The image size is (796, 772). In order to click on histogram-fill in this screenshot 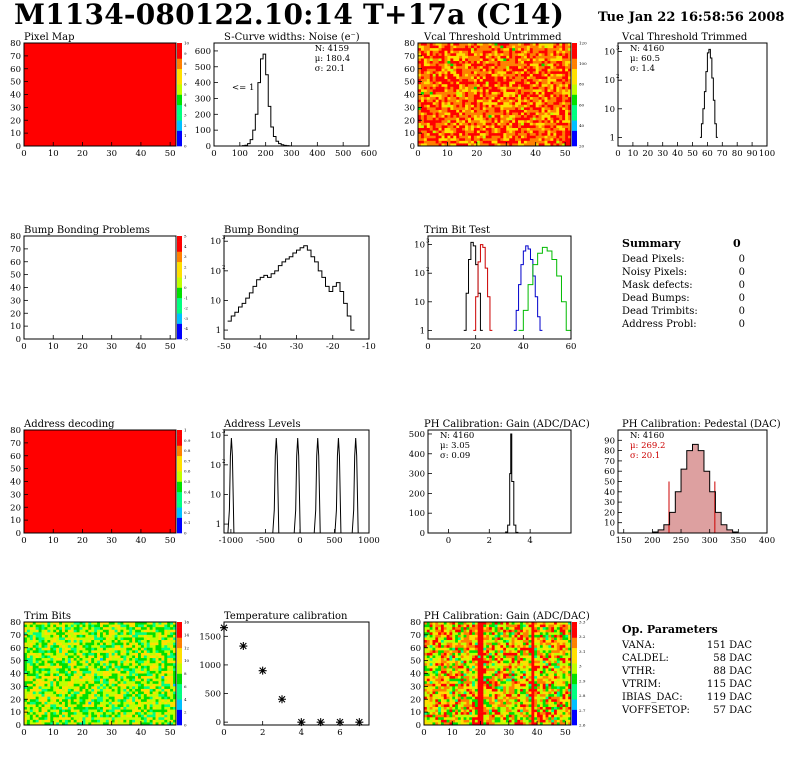, I will do `click(695, 488)`.